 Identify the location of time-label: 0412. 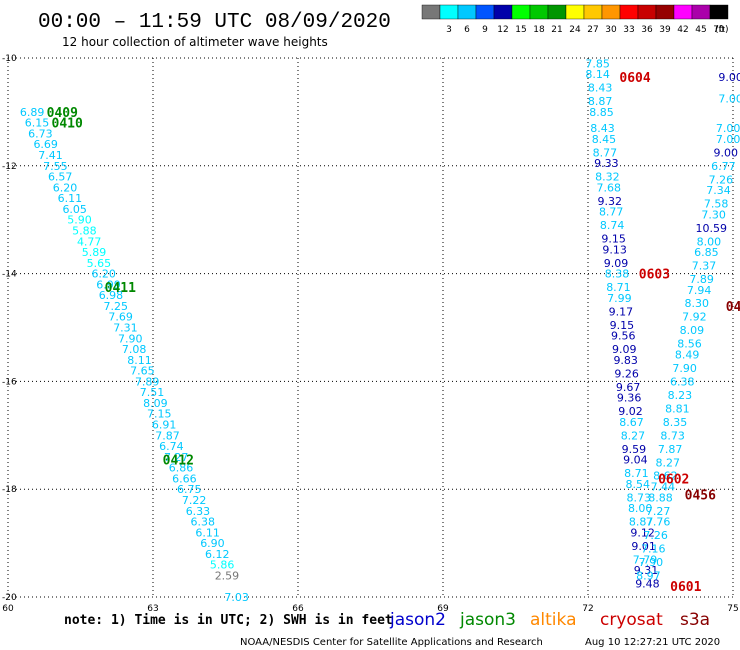
(178, 461).